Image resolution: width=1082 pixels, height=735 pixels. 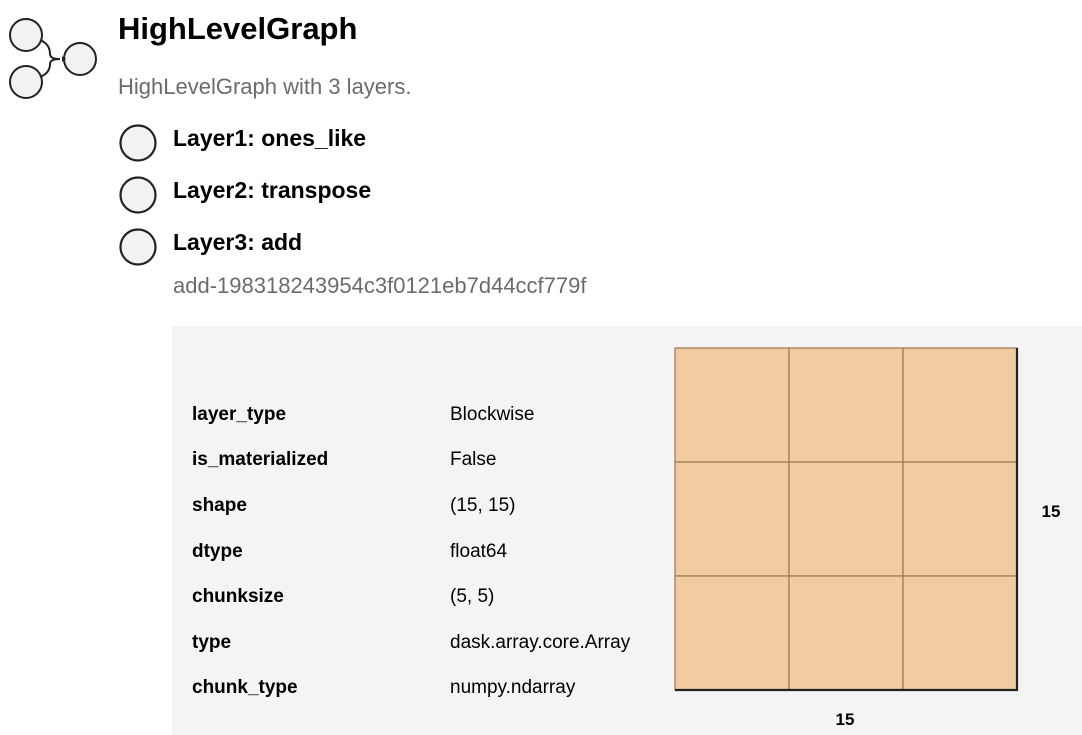 I want to click on property-value: numpy.ndarray, so click(x=513, y=687).